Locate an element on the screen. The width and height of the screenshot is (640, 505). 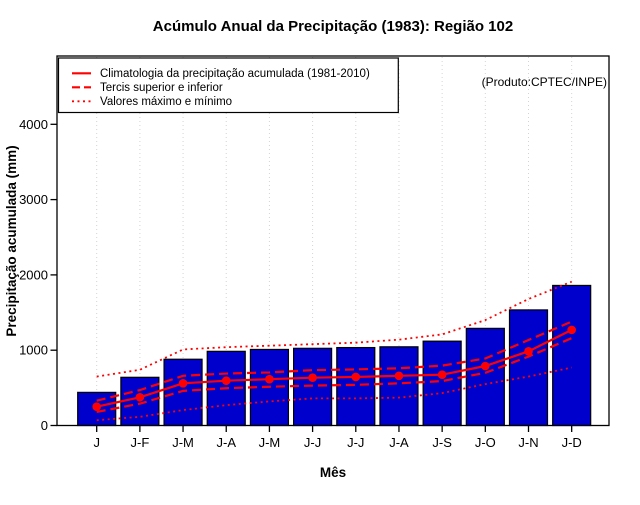
x-tick-label: J-F is located at coordinates (139, 442).